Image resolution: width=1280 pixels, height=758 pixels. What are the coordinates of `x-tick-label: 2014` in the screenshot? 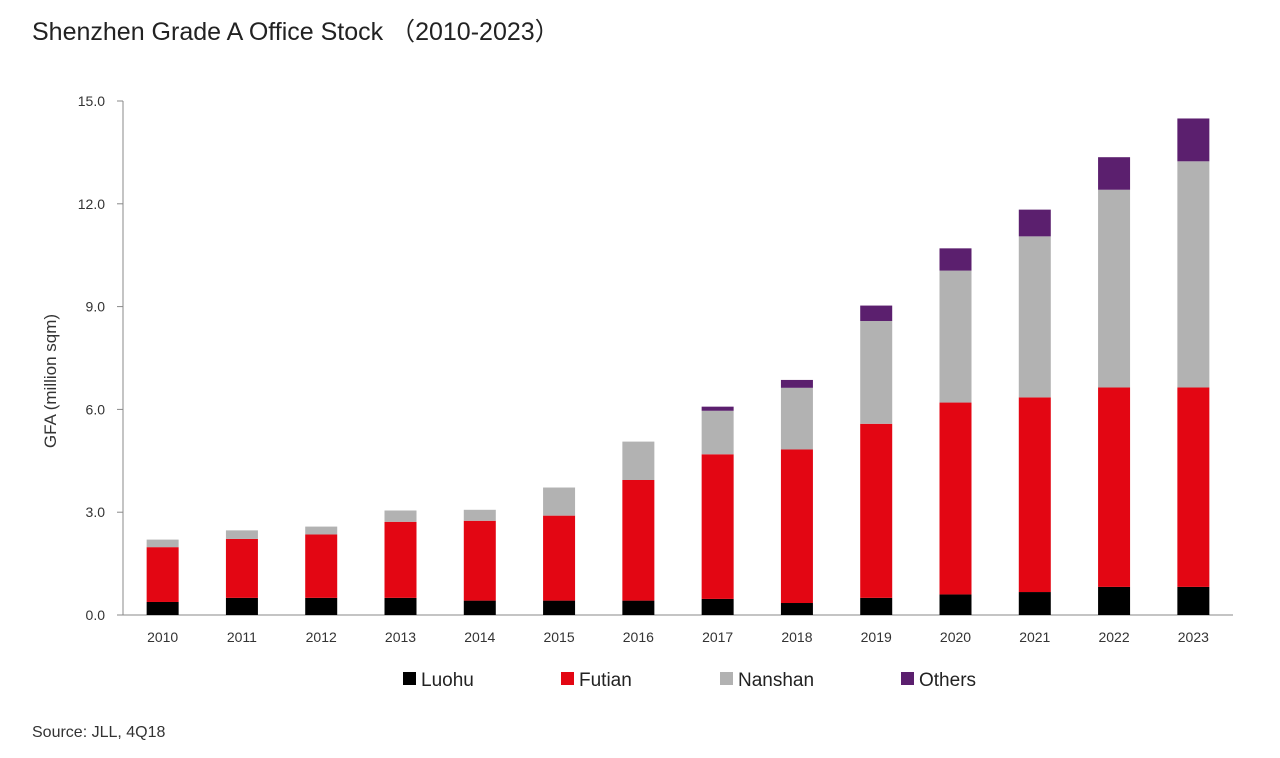 It's located at (479, 637).